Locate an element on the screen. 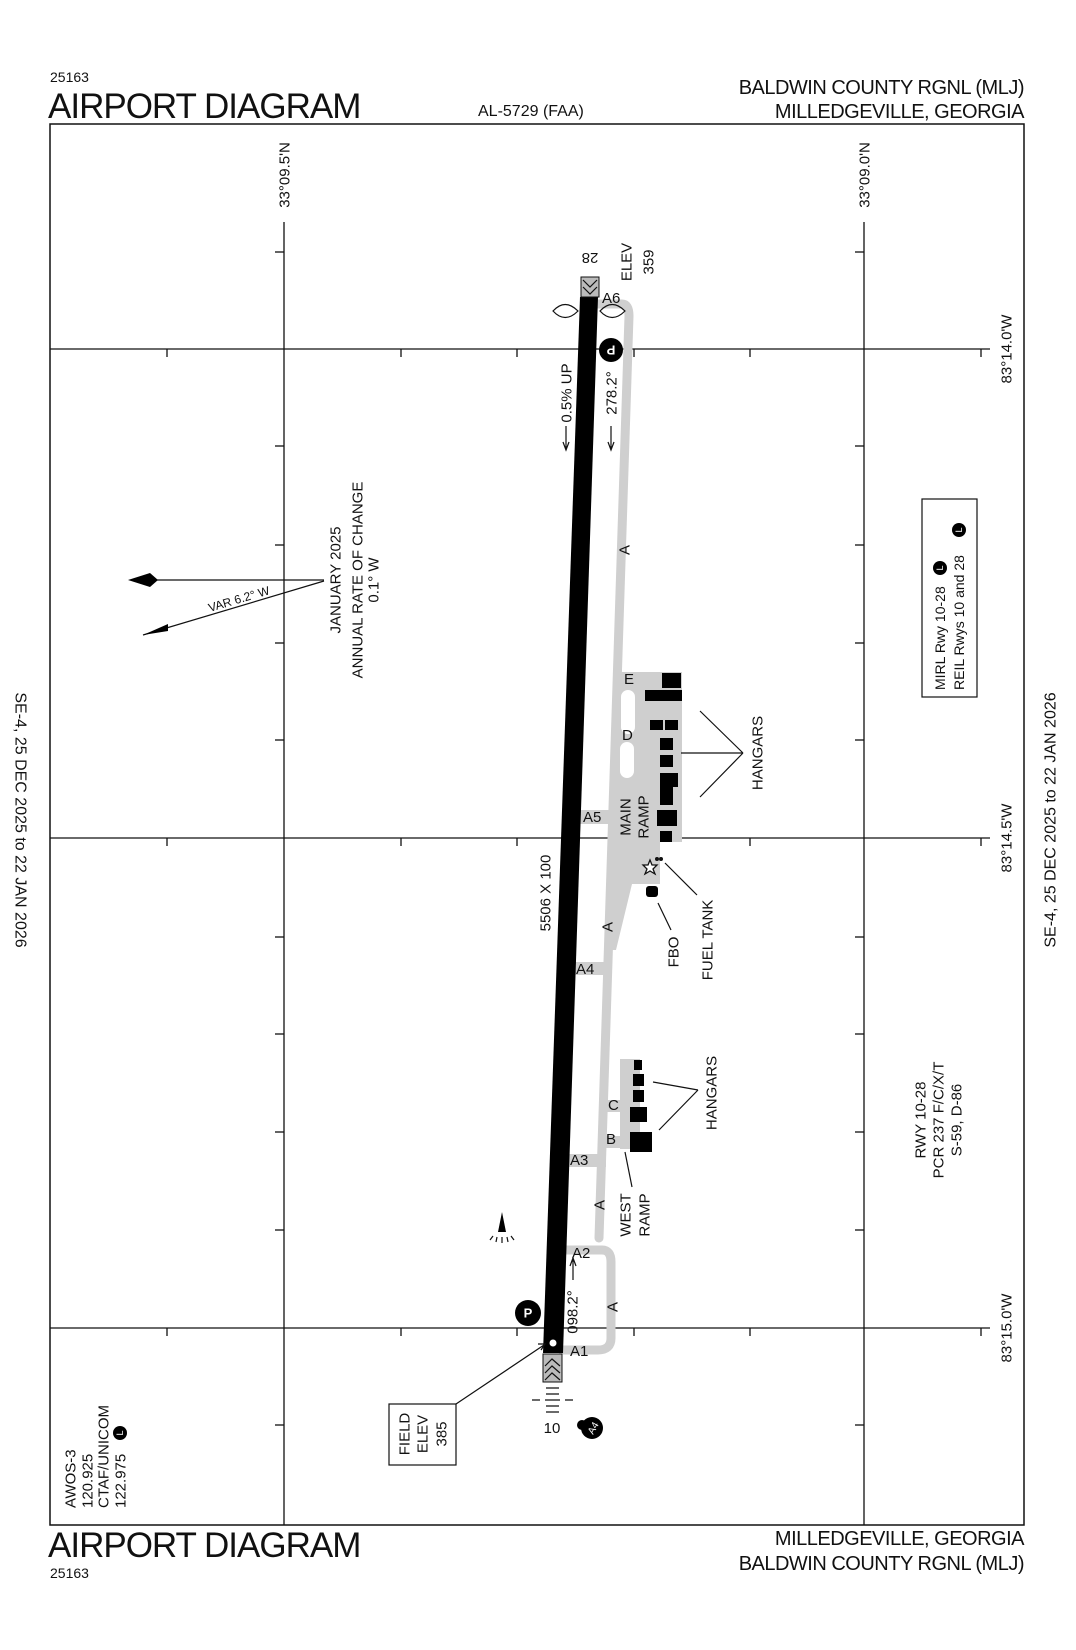 The image size is (1076, 1650). elev-28-label: ELEV is located at coordinates (626, 262).